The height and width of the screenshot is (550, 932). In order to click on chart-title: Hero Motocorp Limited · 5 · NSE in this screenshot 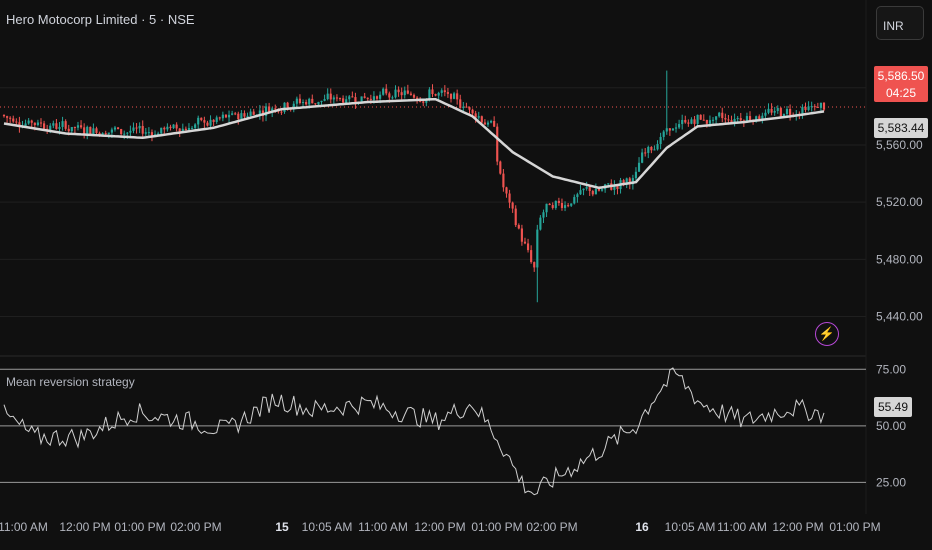, I will do `click(100, 19)`.